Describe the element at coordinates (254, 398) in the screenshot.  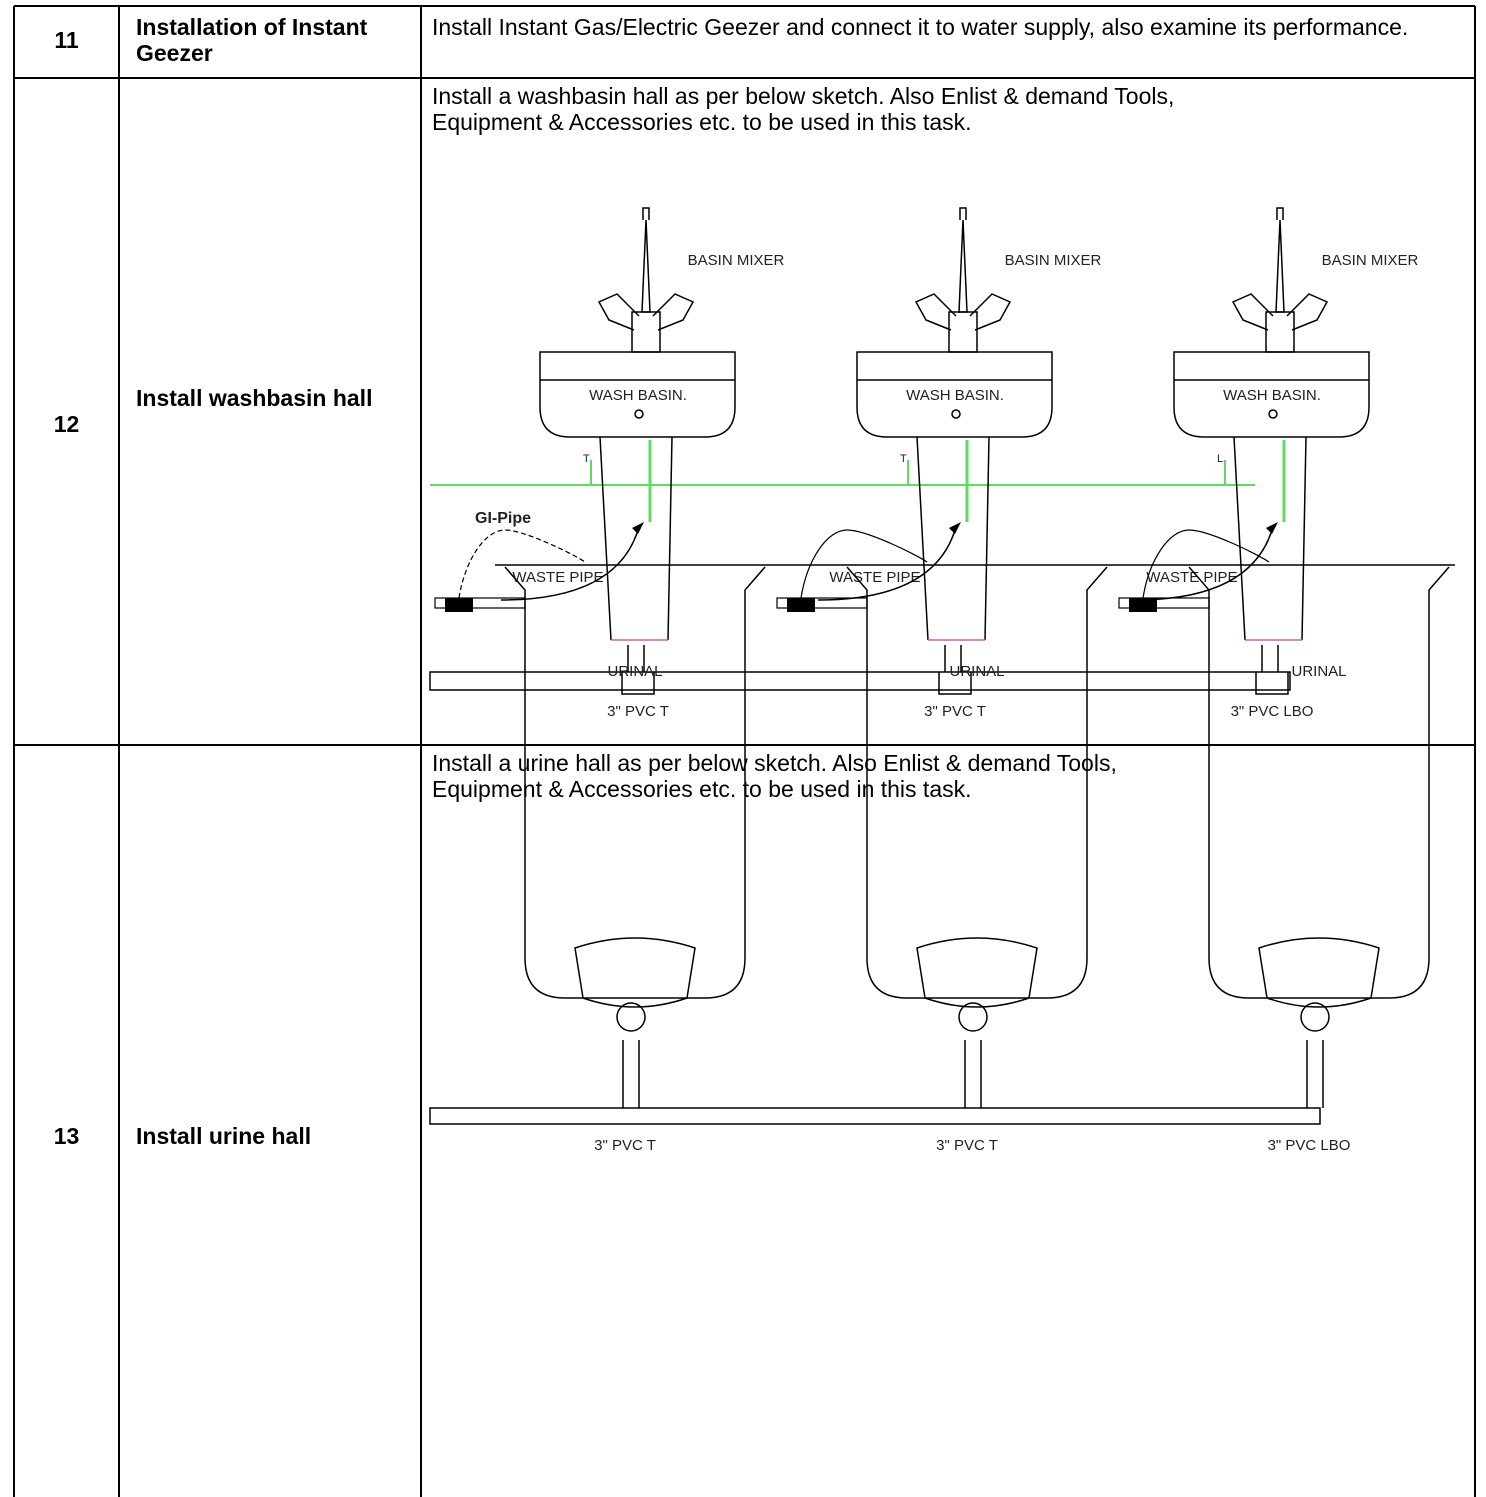
I see `task-name: Install washbasin hall` at that location.